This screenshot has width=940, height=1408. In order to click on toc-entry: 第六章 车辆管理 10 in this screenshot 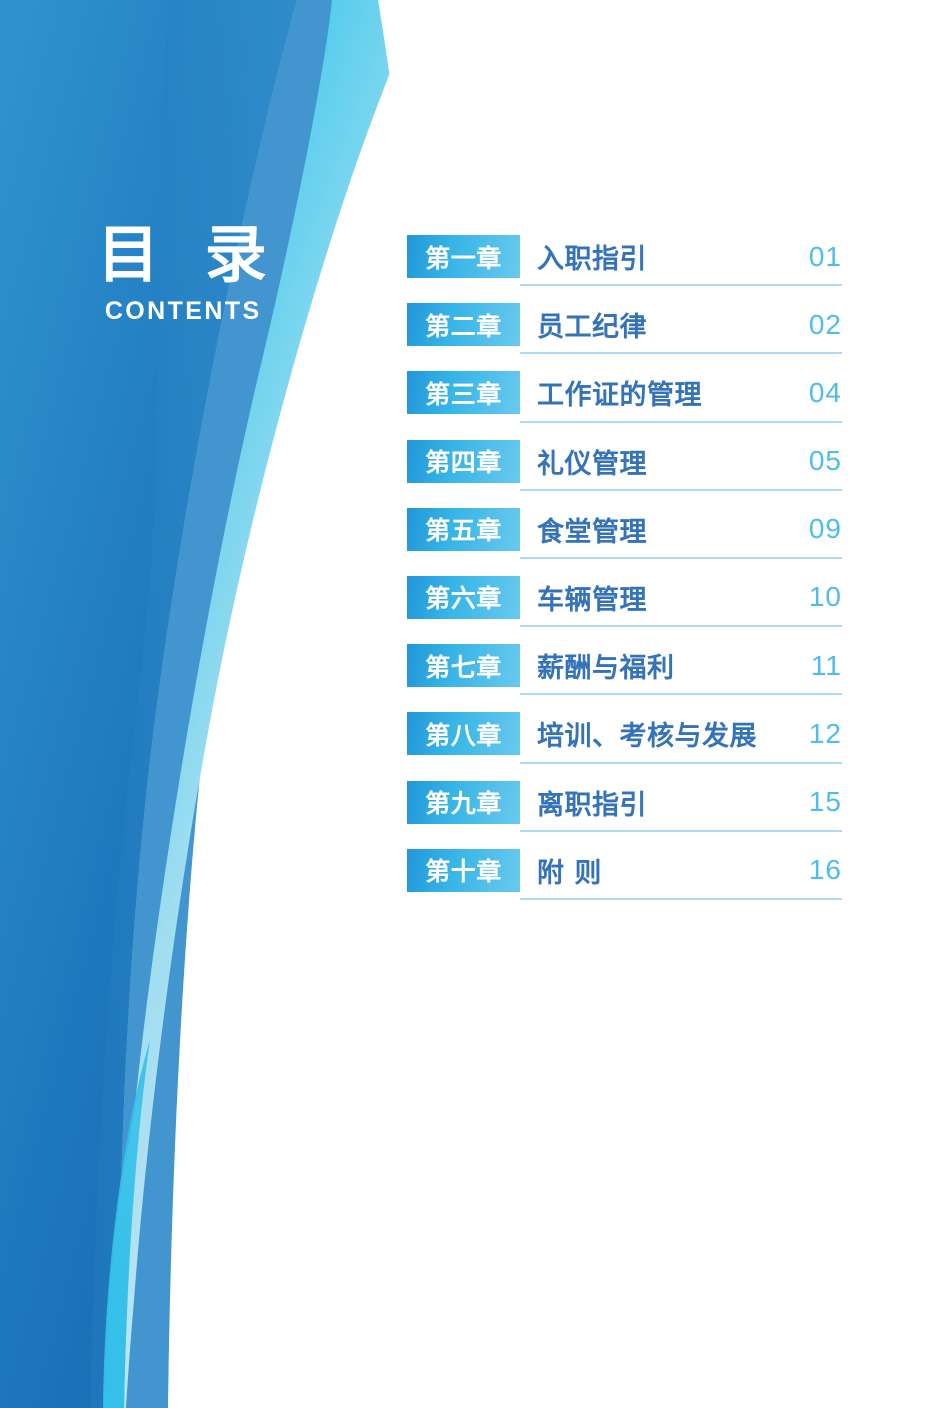, I will do `click(624, 605)`.